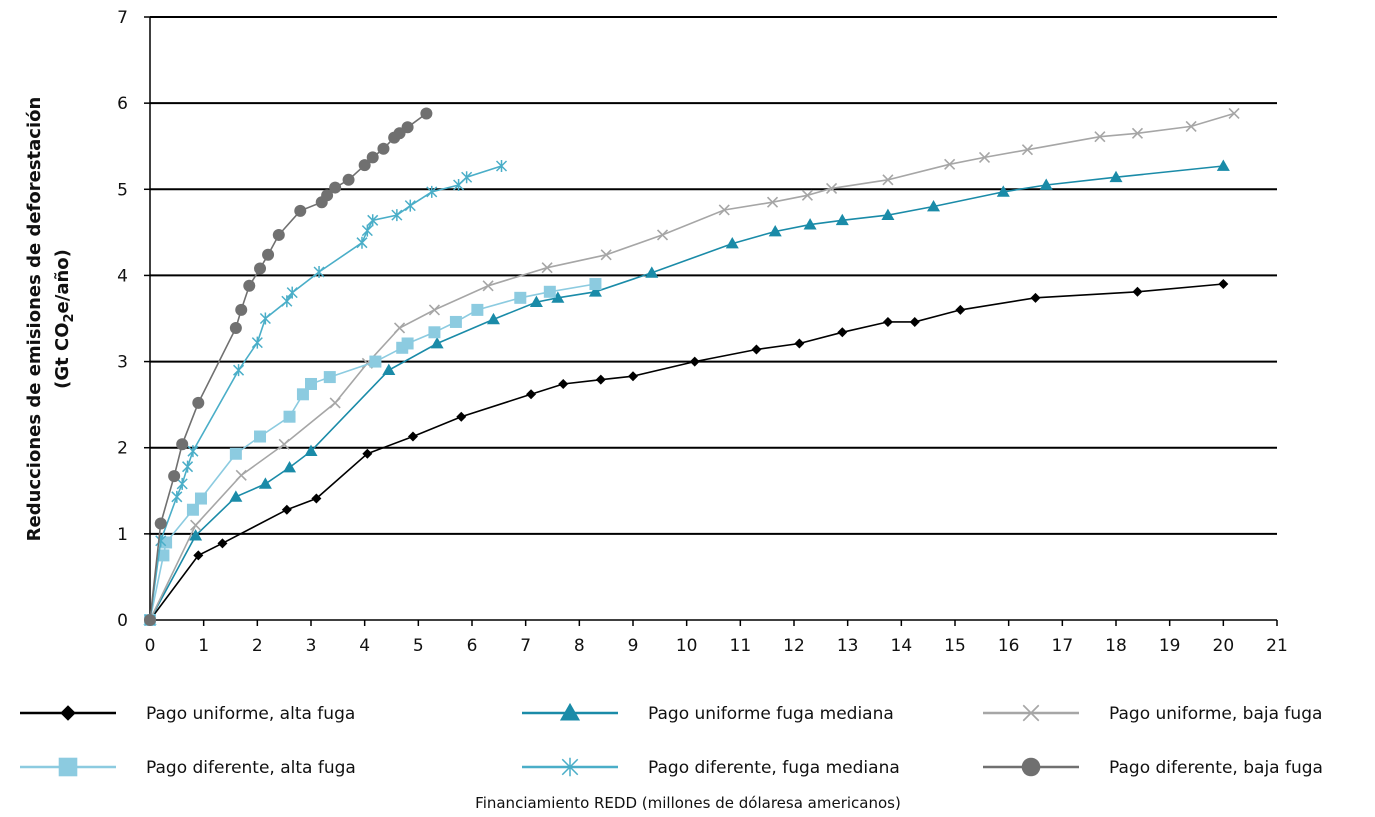  I want to click on x-tick-label: 7, so click(525, 646).